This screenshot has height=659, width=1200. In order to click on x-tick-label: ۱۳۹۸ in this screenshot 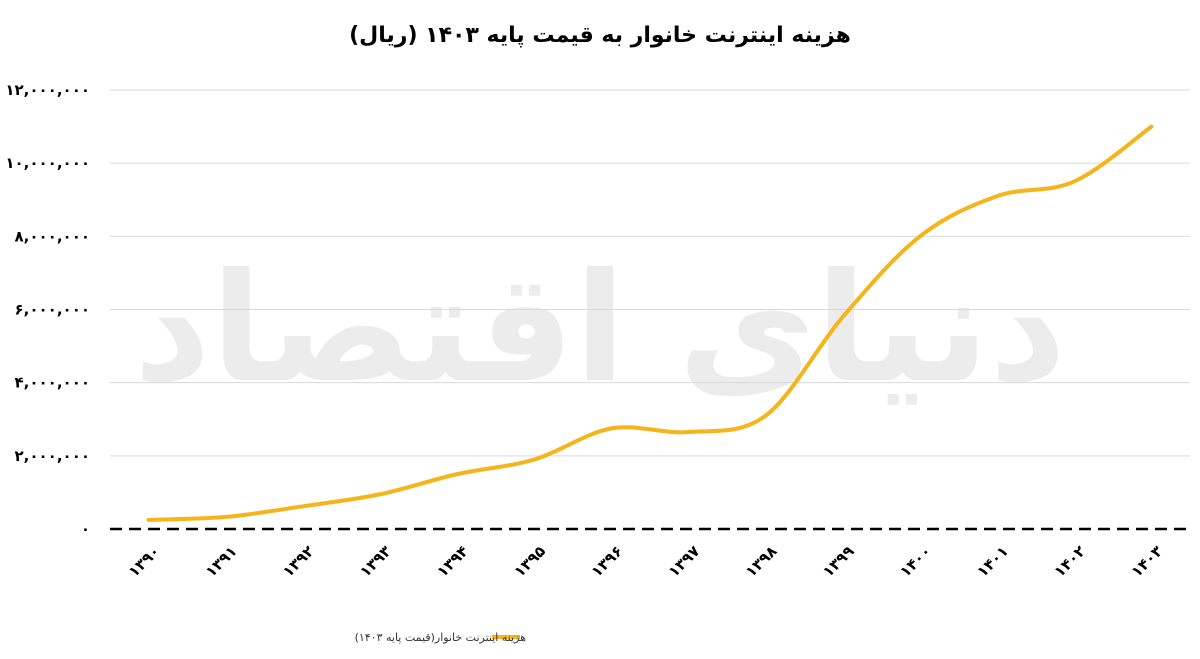, I will do `click(761, 561)`.